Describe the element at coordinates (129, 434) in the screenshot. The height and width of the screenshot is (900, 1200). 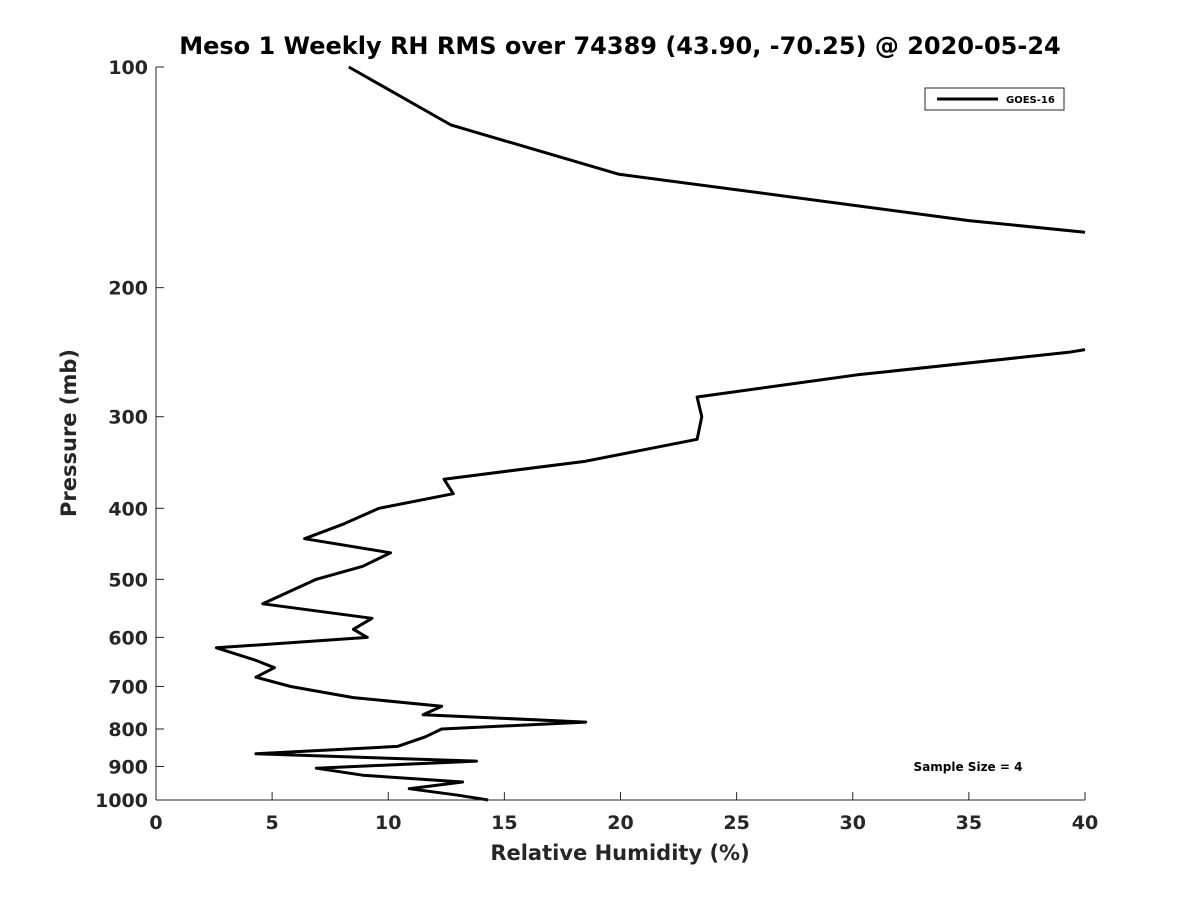
I see `y-ticks: 100 200 300 400 500 600 700 800 900 1000` at that location.